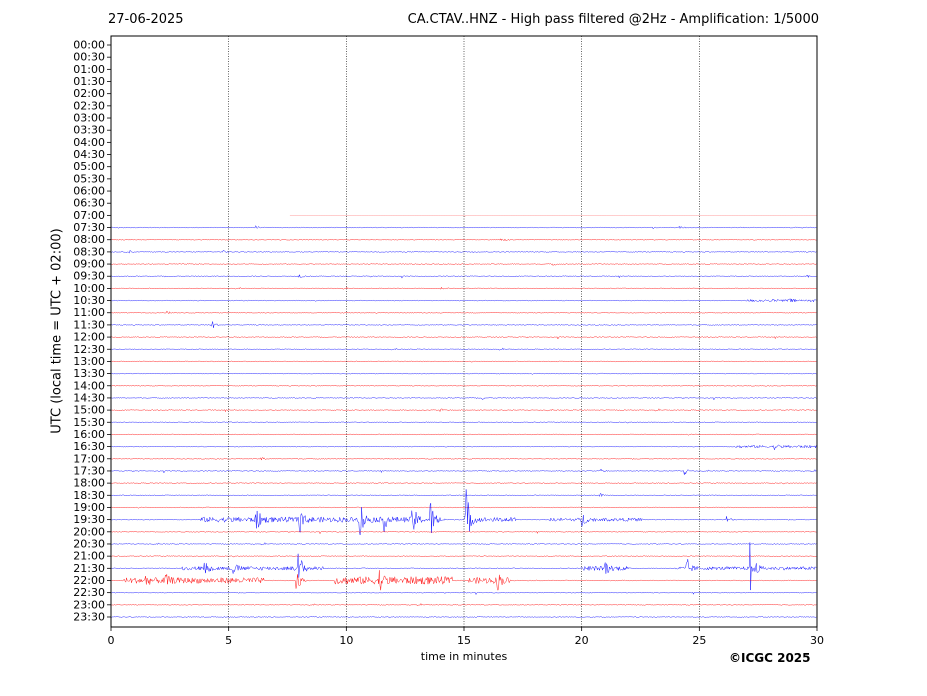 This screenshot has width=927, height=696. I want to click on y-tick-label: 12:30, so click(89, 349).